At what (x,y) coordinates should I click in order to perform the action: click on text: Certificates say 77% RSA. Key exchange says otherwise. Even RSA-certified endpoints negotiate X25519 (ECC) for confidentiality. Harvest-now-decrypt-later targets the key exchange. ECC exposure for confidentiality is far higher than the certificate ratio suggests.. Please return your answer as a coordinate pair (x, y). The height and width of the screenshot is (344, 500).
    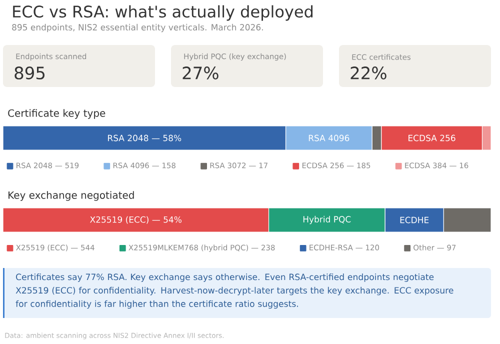
    Looking at the image, I should click on (235, 291).